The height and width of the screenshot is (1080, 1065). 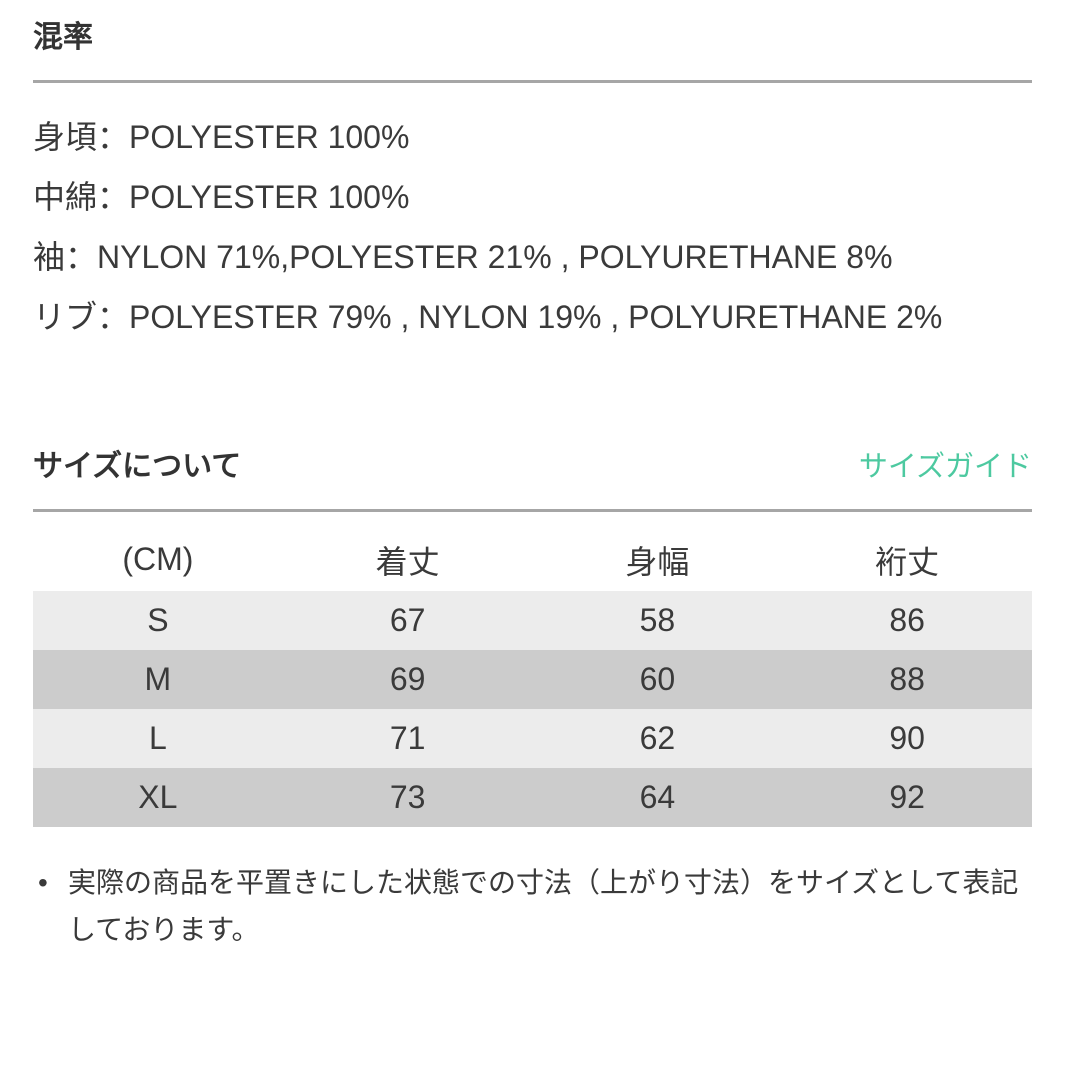 What do you see at coordinates (907, 561) in the screenshot?
I see `size-table-header-sleeve: 裄丈` at bounding box center [907, 561].